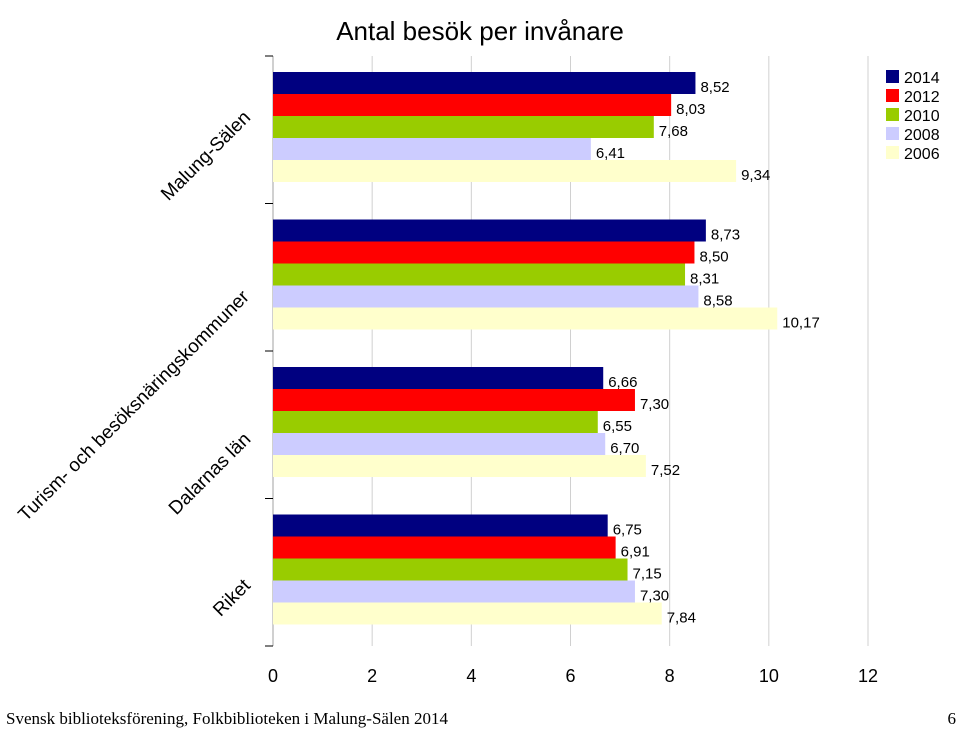  What do you see at coordinates (690, 109) in the screenshot?
I see `data-label: 8,03` at bounding box center [690, 109].